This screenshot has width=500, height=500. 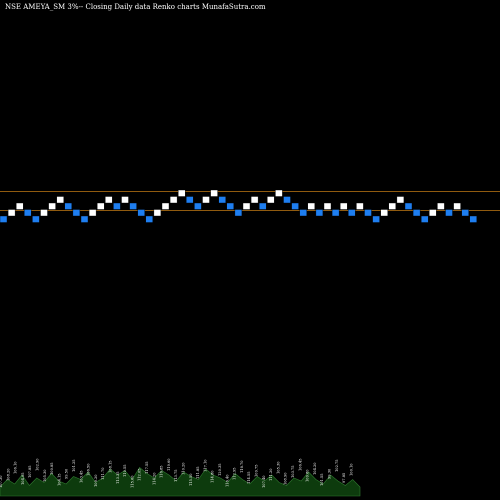 What do you see at coordinates (89, 469) in the screenshot?
I see `price-label: 106.50` at bounding box center [89, 469].